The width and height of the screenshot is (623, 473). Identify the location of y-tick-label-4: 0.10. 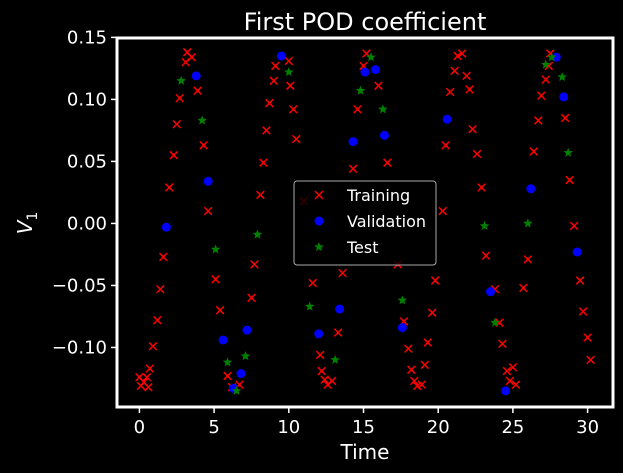
(87, 99).